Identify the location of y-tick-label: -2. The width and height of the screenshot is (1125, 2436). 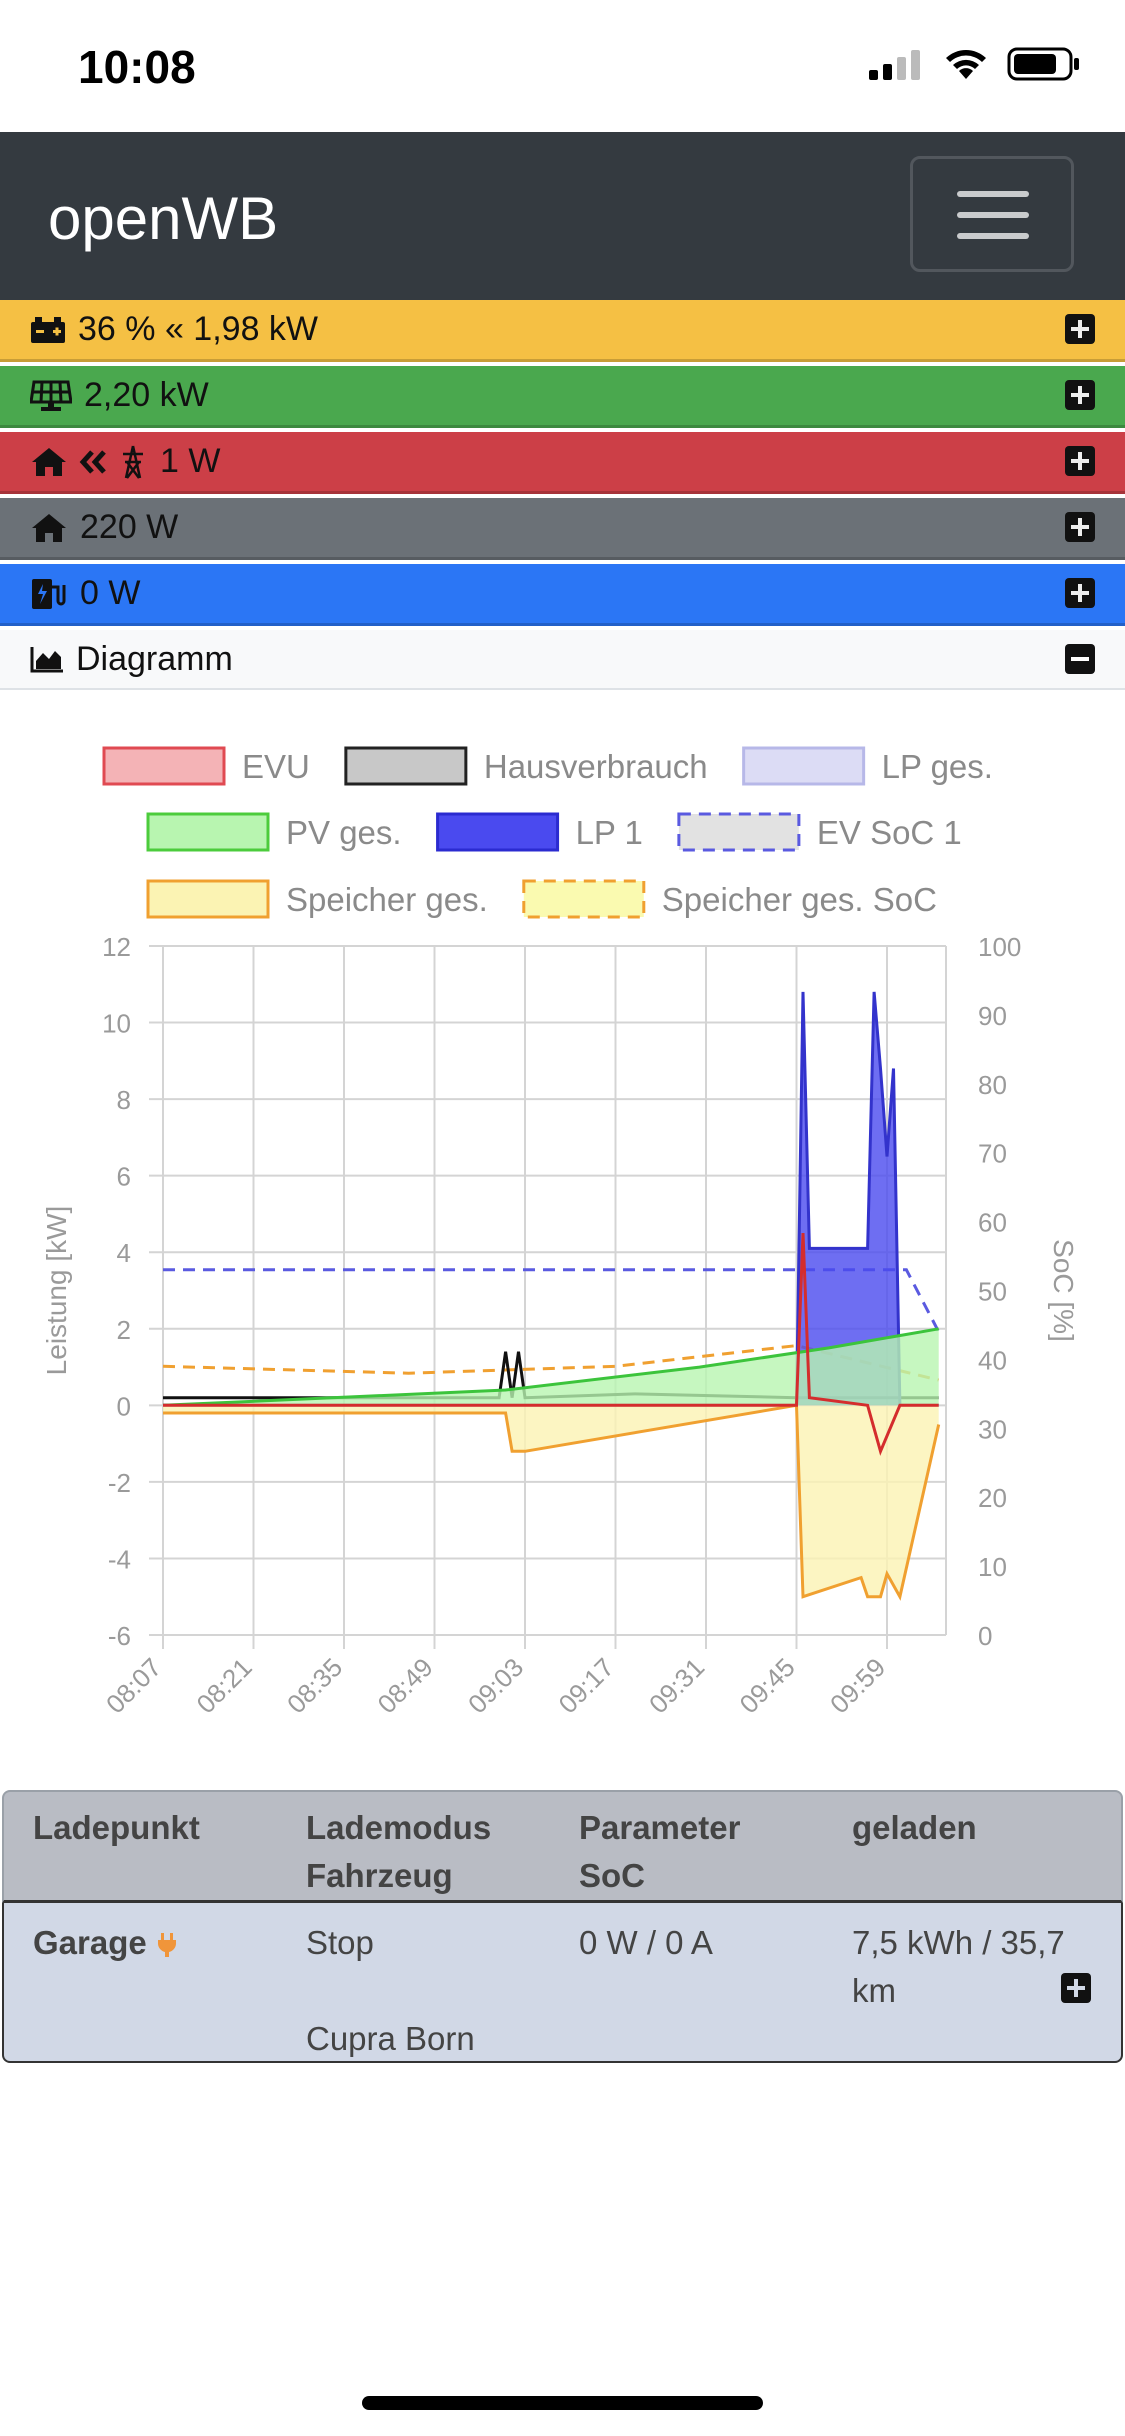
(119, 1483).